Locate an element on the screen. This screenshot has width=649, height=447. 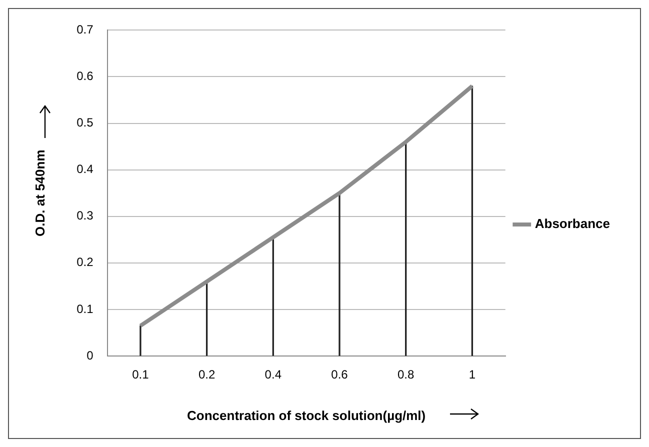
y-tick-label: 0.2 is located at coordinates (85, 262).